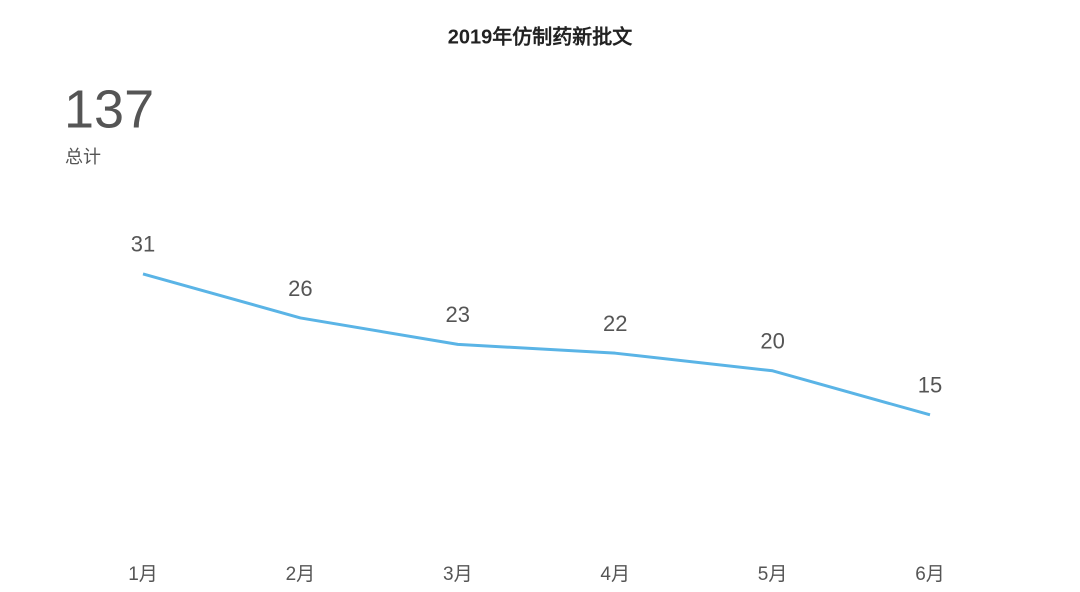 The image size is (1080, 592). Describe the element at coordinates (540, 36) in the screenshot. I see `chart-title: 2019年仿制药新批文` at that location.